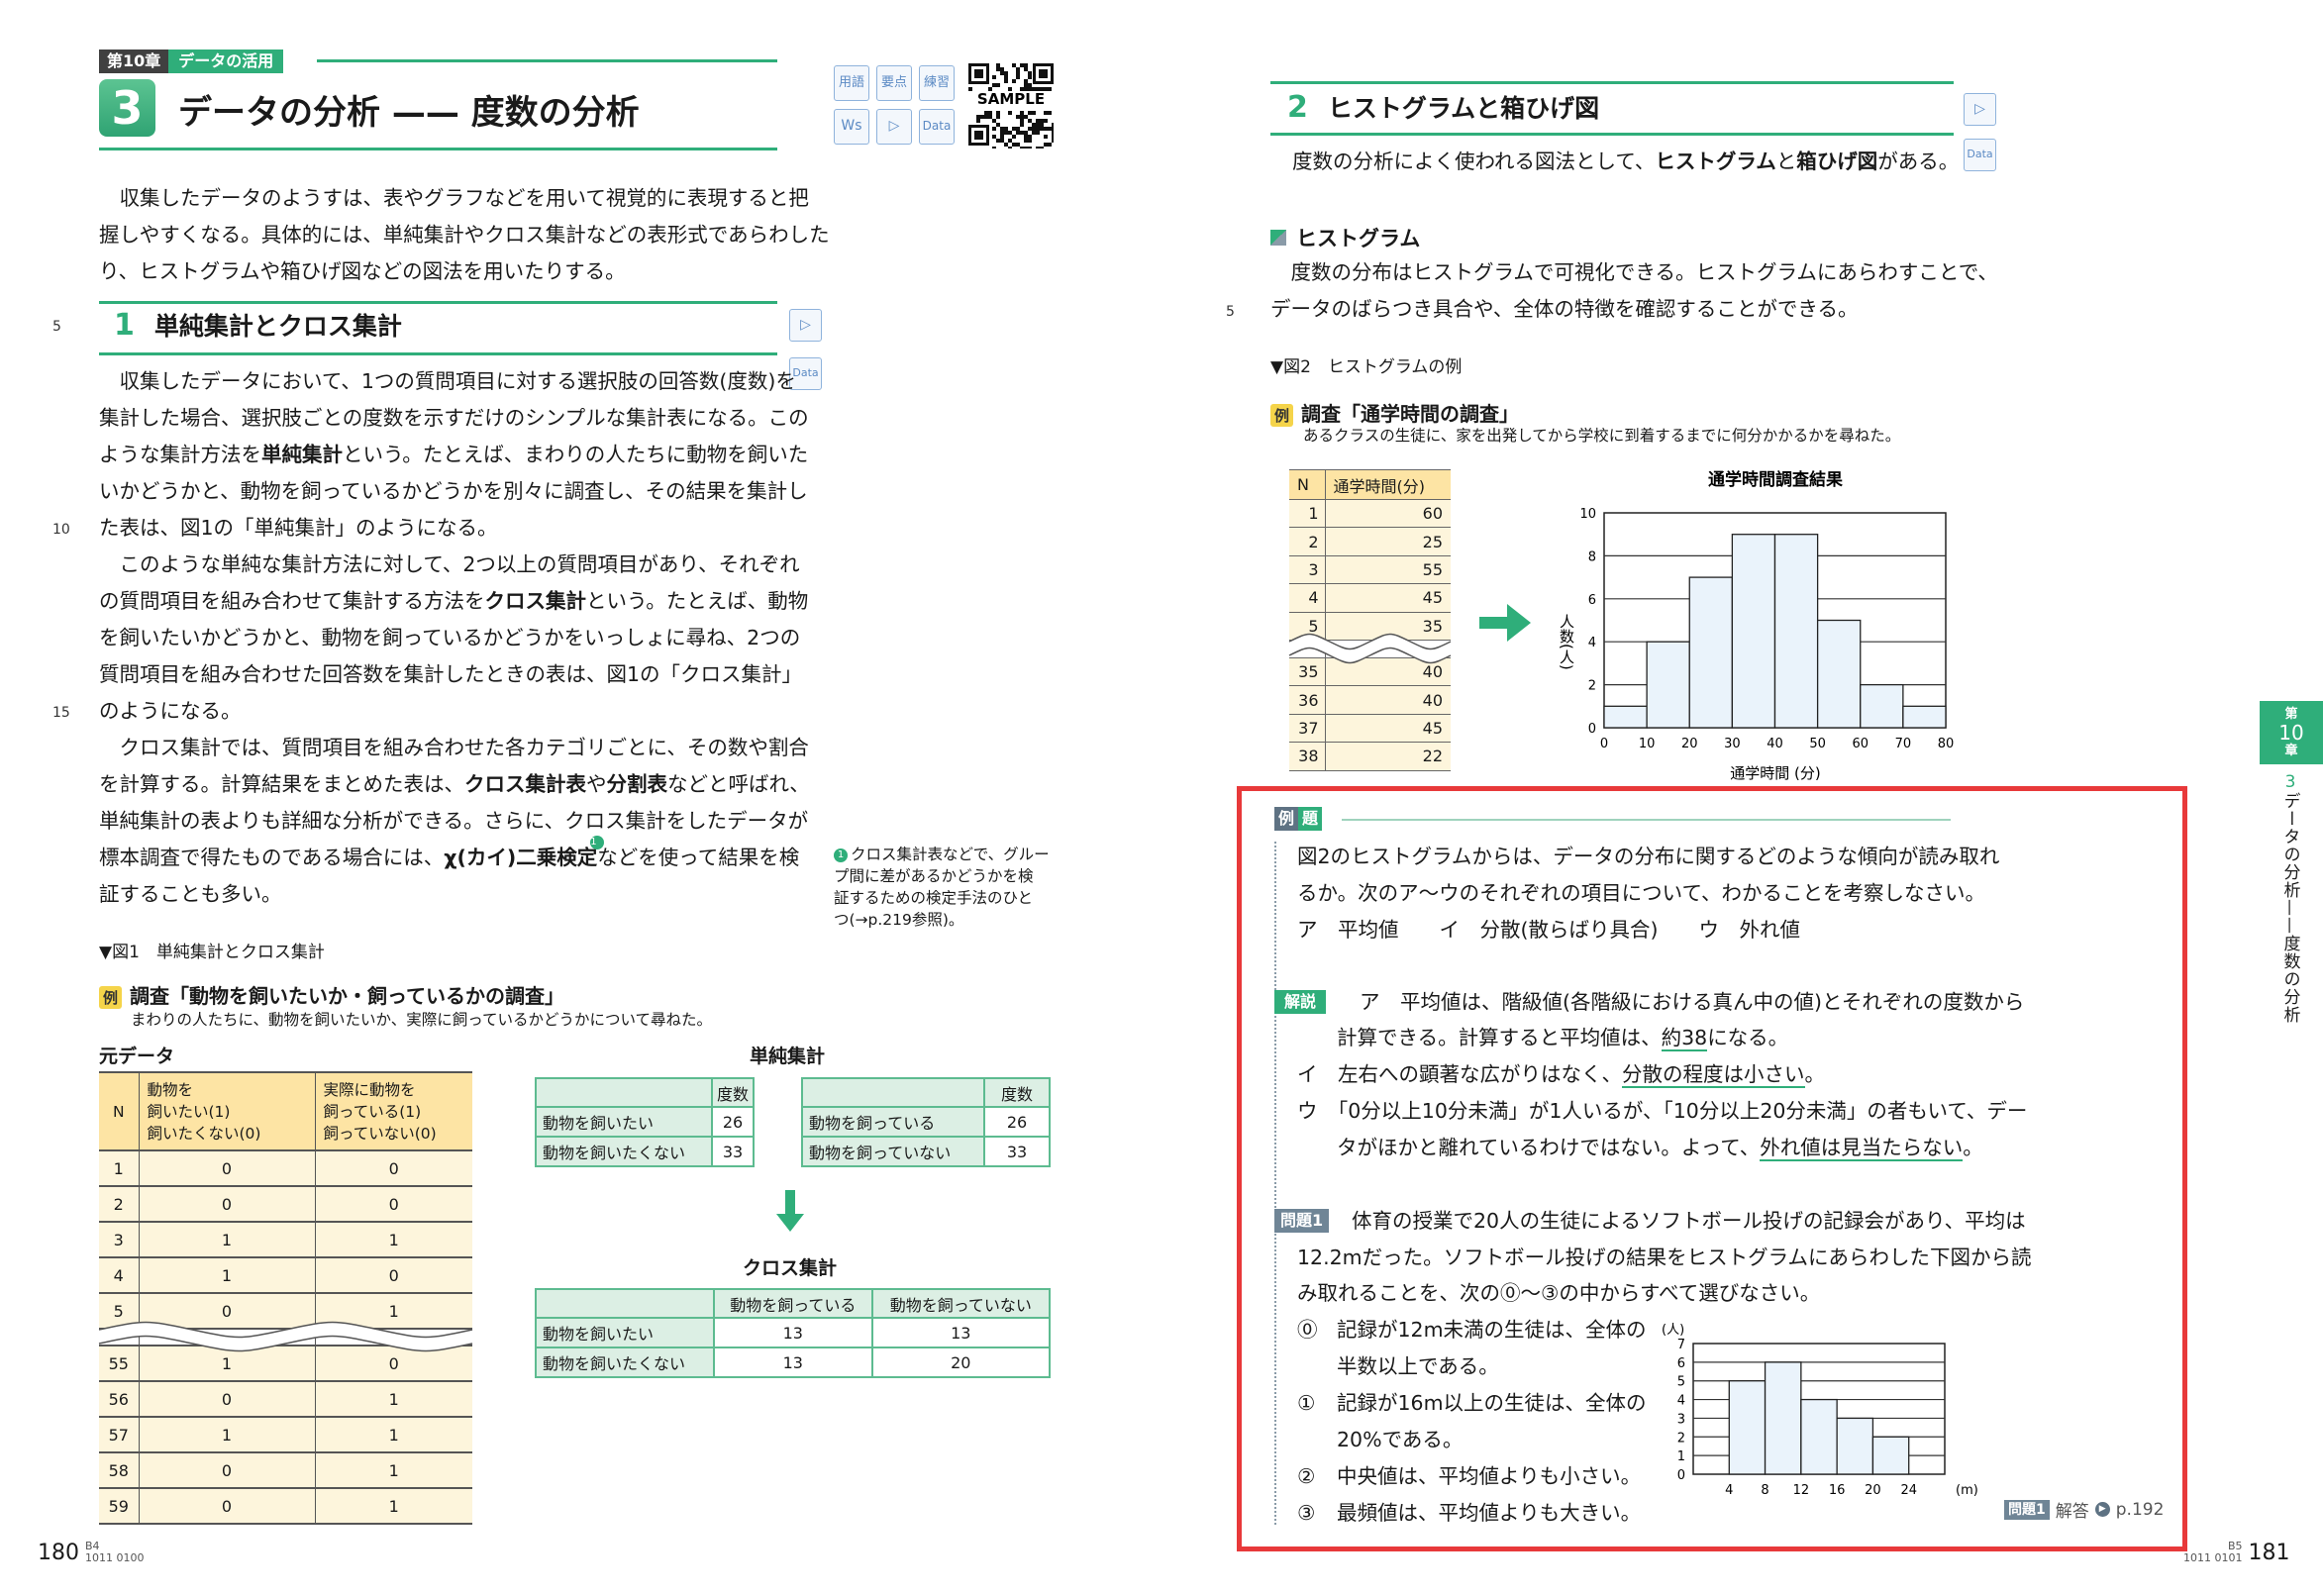  What do you see at coordinates (525, 784) in the screenshot?
I see `bold-term: クロス集計表` at bounding box center [525, 784].